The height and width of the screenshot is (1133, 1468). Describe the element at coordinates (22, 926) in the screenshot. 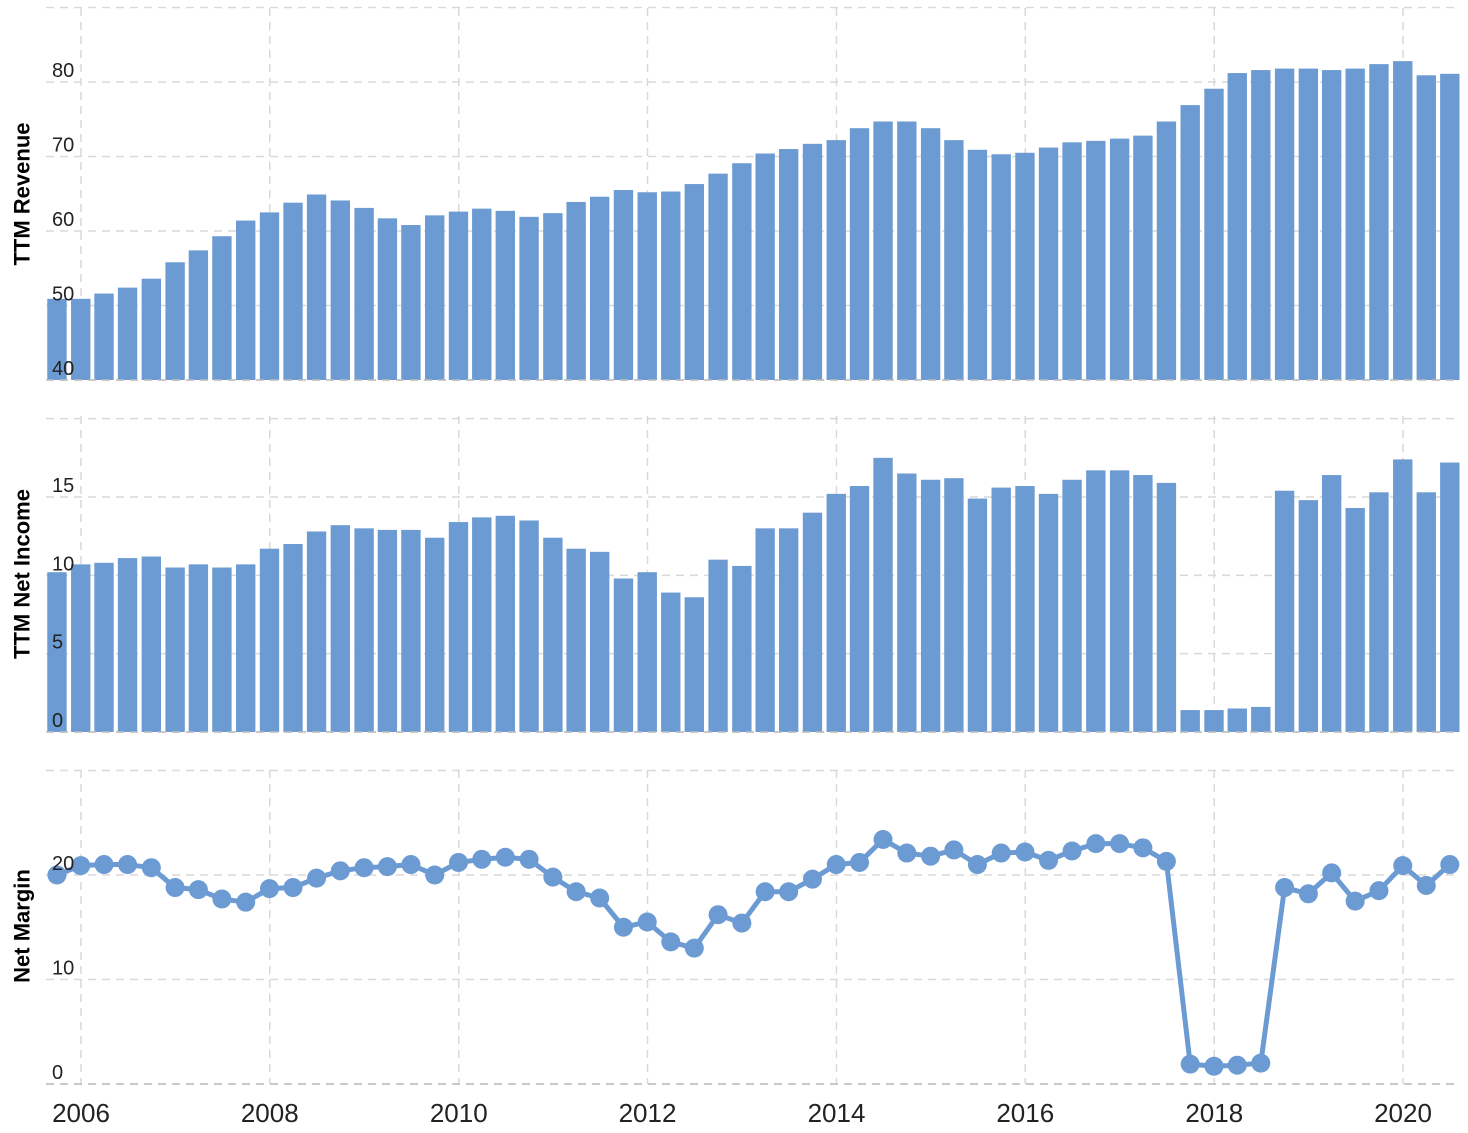

I see `y-axis-label-panel-3: Net Margin` at that location.